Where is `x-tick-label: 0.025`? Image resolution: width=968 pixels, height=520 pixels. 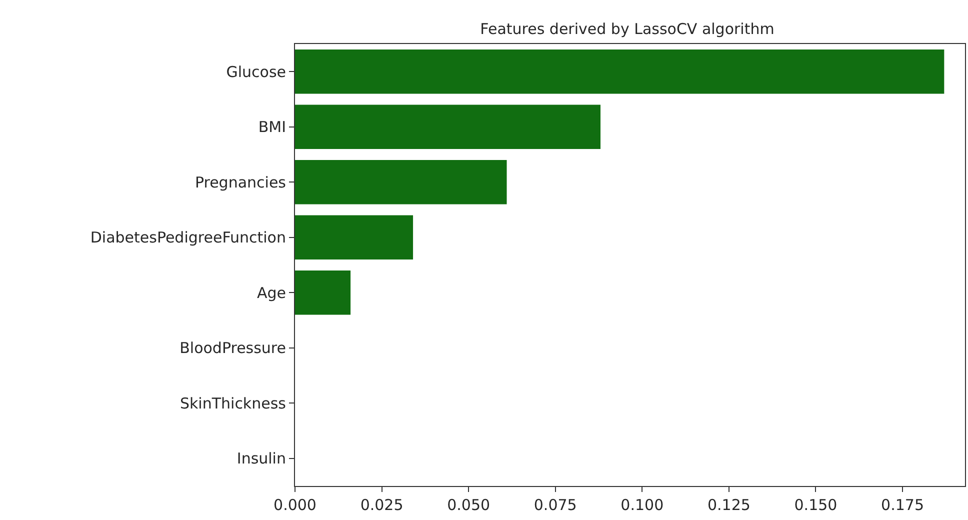 x-tick-label: 0.025 is located at coordinates (382, 505).